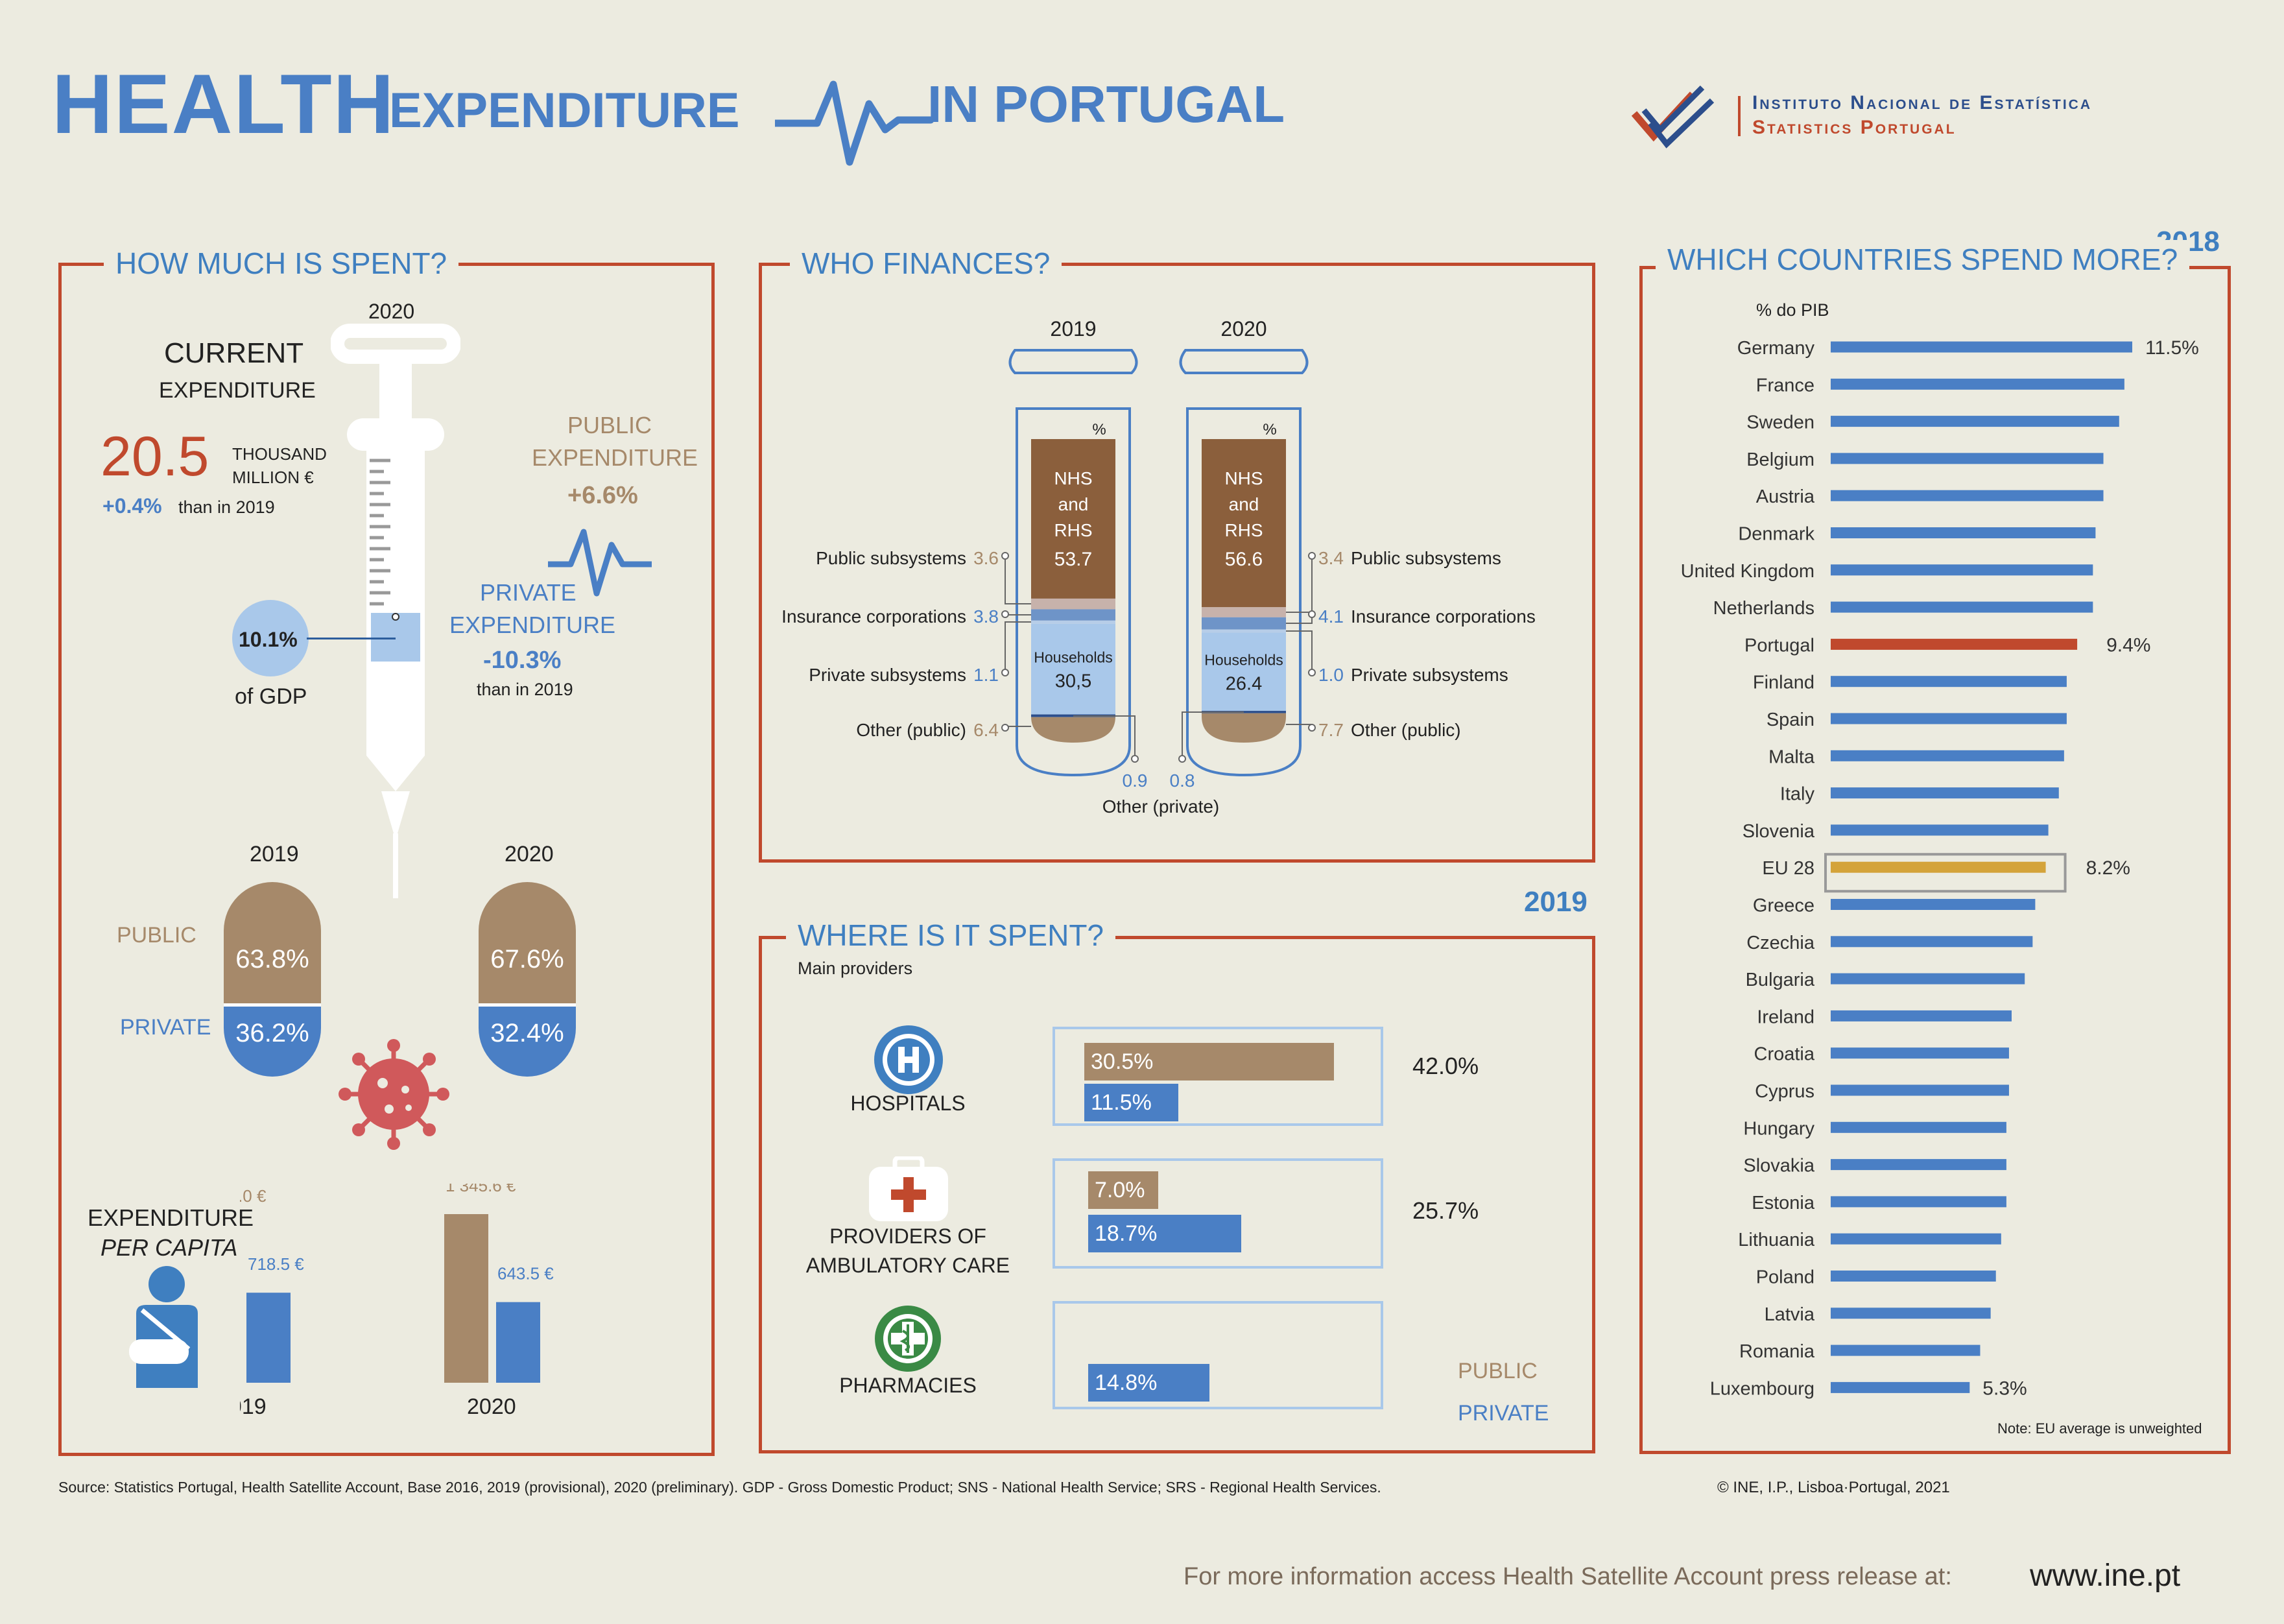 The height and width of the screenshot is (1624, 2284). I want to click on provider-private-bar: 18.7%, so click(1165, 1233).